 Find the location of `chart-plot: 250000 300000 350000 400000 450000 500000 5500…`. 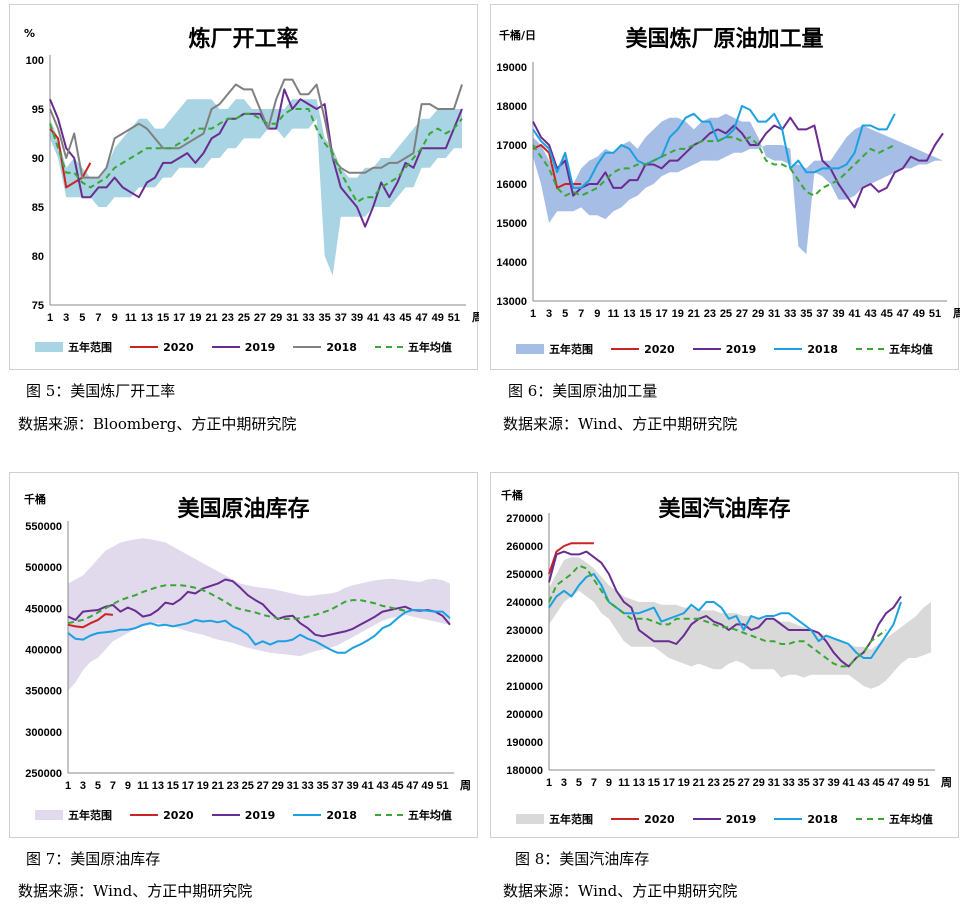

chart-plot: 250000 300000 350000 400000 450000 500000 5500… is located at coordinates (248, 656).